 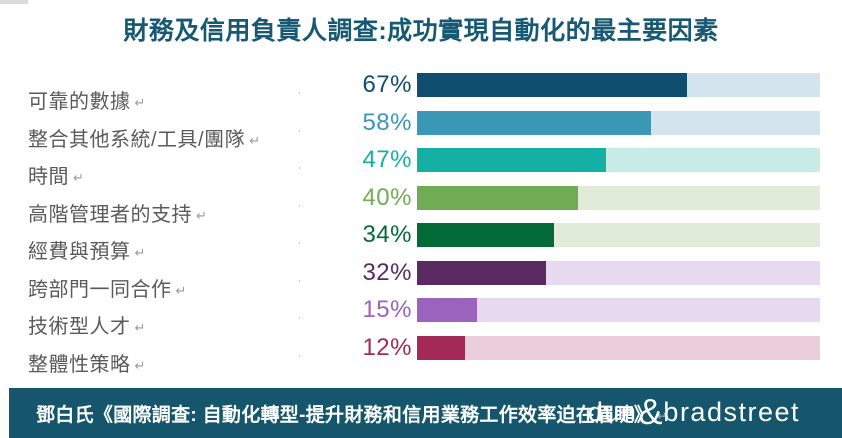 I want to click on chart-row: 40% 高階管理者的支持 ↵, so click(x=421, y=205).